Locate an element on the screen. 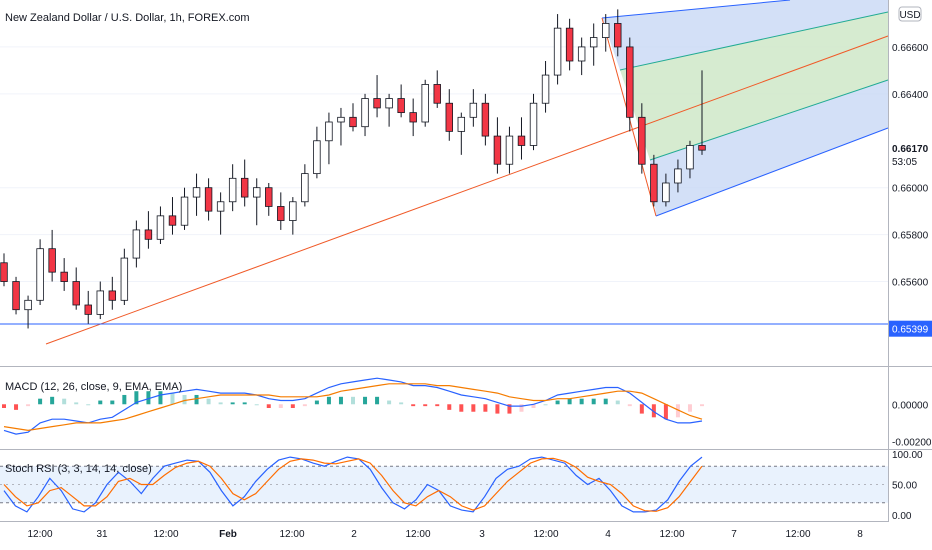  pitchfork-upper-zone is located at coordinates (745, 35).